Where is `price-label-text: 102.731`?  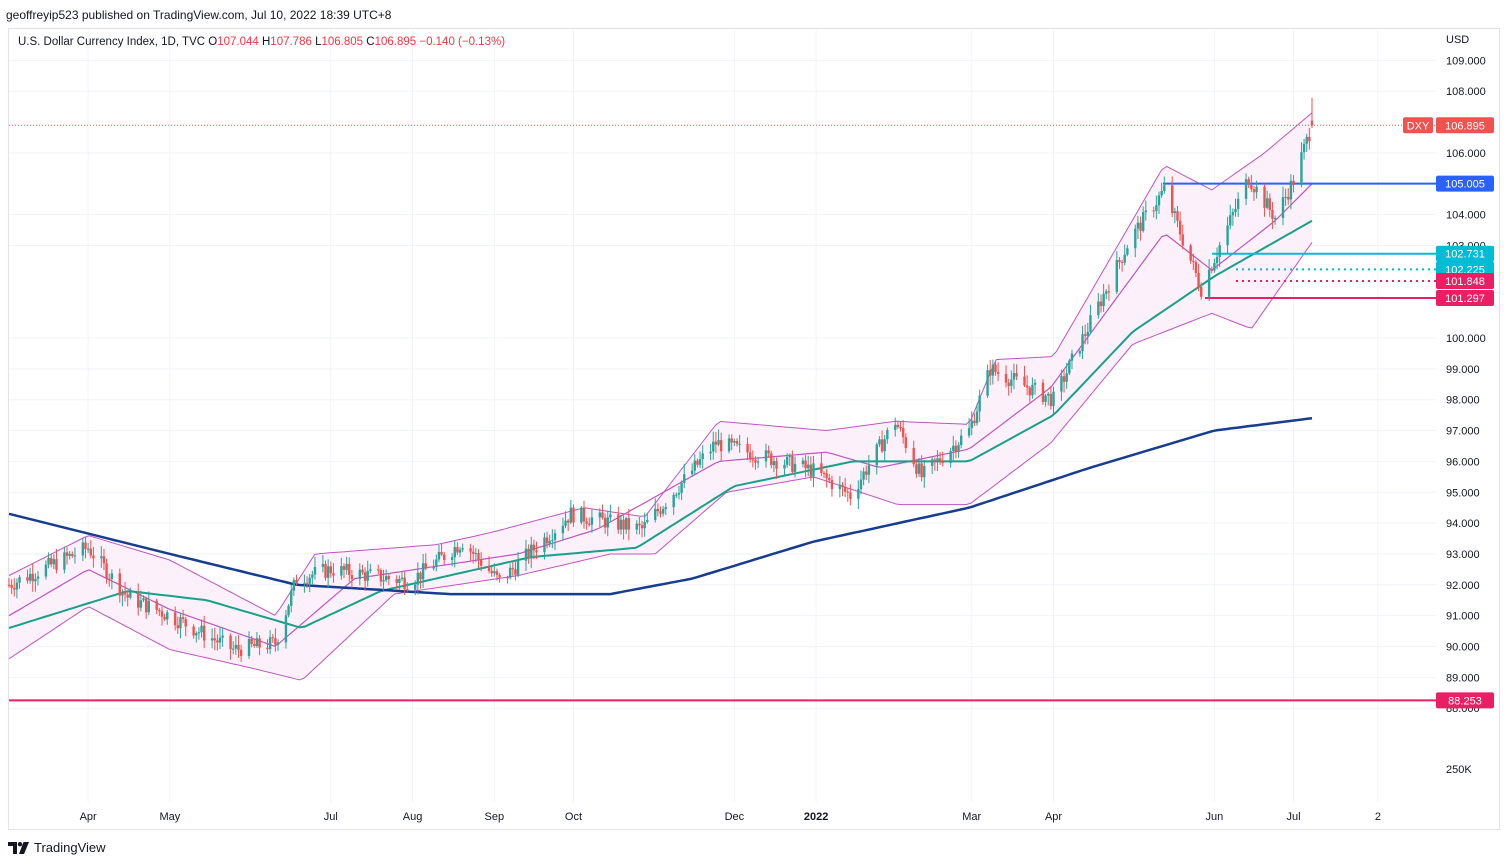
price-label-text: 102.731 is located at coordinates (1465, 255).